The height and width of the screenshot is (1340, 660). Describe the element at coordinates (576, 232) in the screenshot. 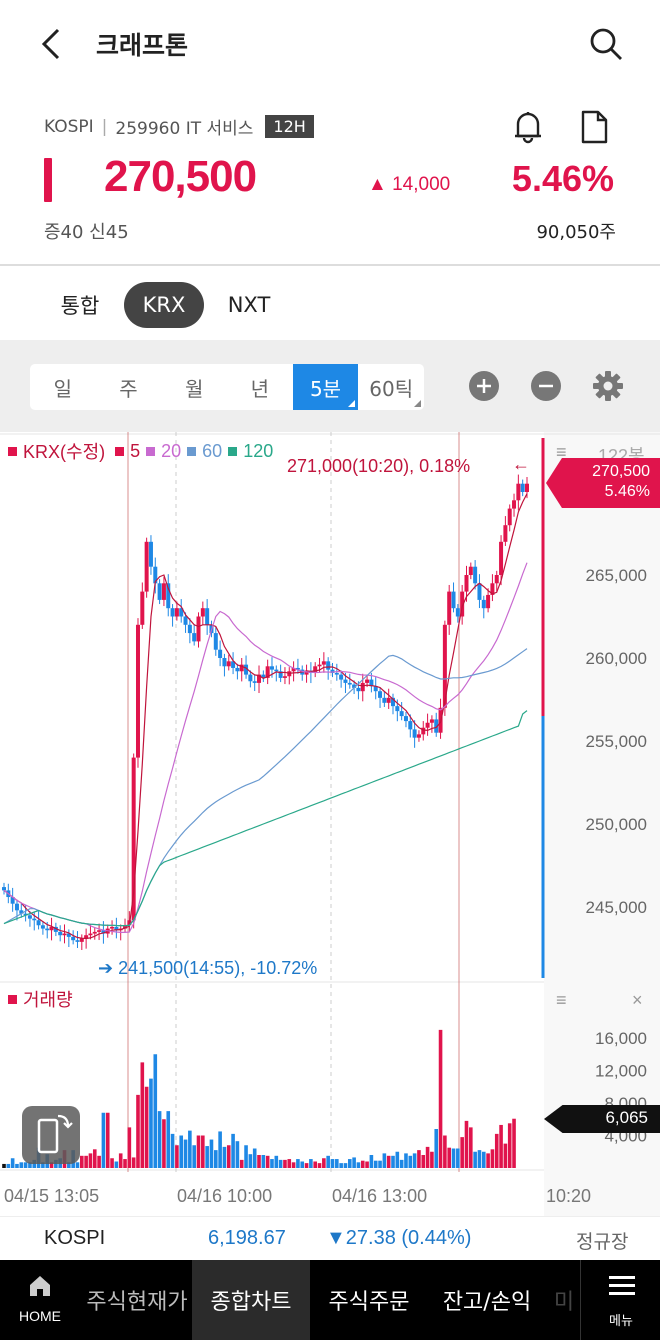

I see `volume-label: 90,050주` at that location.